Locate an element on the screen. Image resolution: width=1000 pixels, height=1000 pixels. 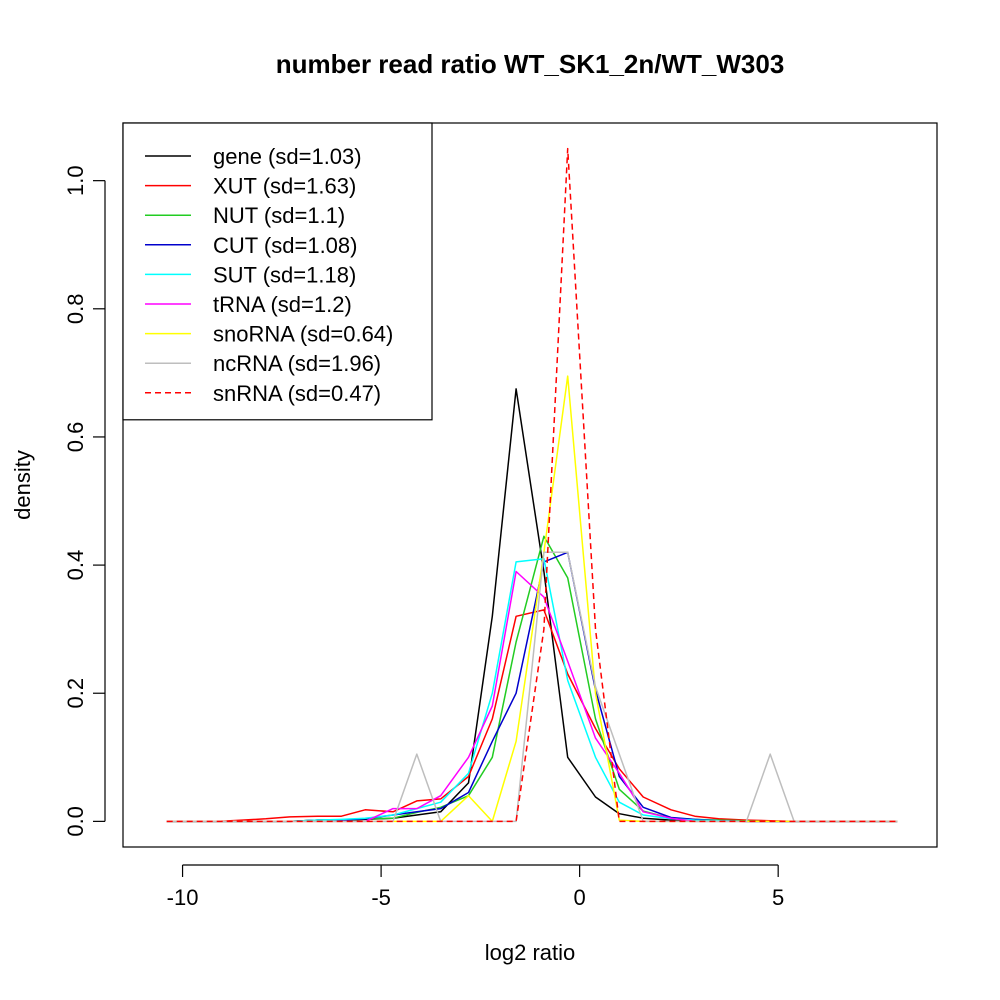
y-tick-label: 0.2 is located at coordinates (75, 693).